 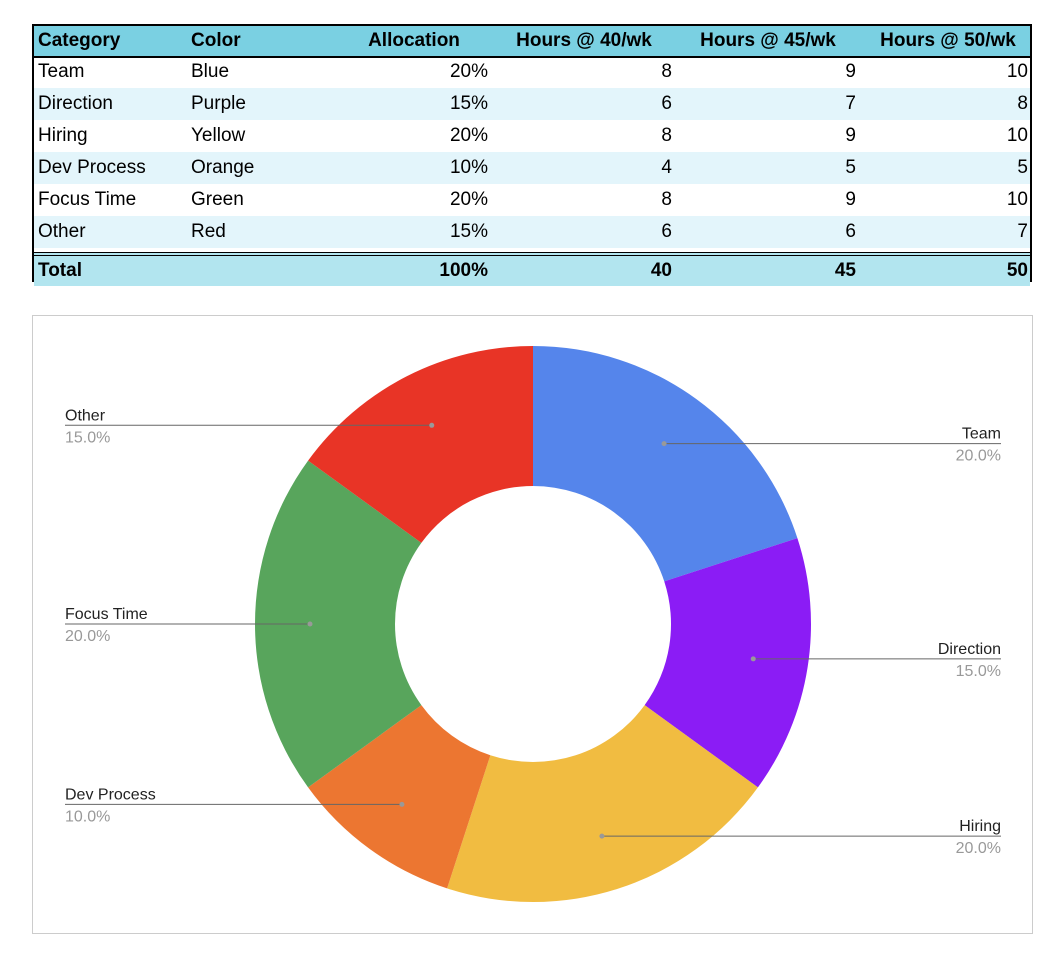 What do you see at coordinates (948, 40) in the screenshot?
I see `table-cell: Hours @ 50/wk` at bounding box center [948, 40].